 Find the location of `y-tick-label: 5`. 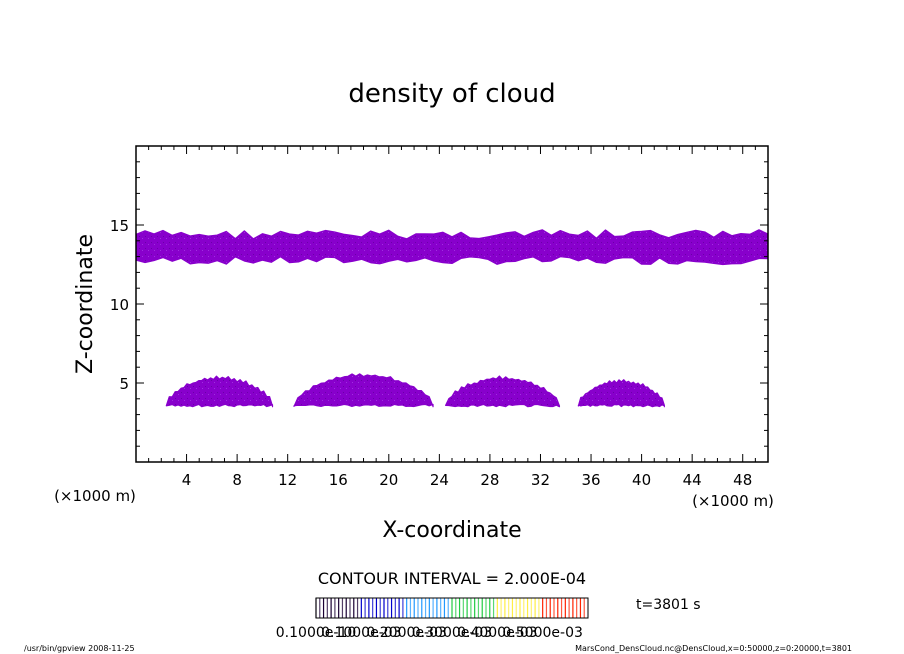

y-tick-label: 5 is located at coordinates (124, 384).